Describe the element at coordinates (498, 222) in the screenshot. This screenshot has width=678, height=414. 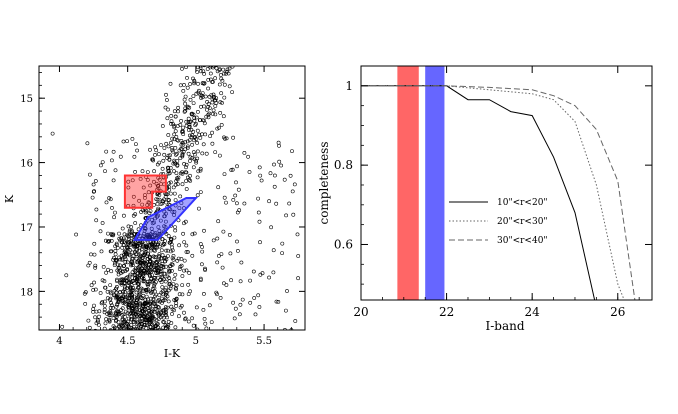
I see `legend: 10"<r<20" 20"<r<30" 30"<r<40"` at that location.